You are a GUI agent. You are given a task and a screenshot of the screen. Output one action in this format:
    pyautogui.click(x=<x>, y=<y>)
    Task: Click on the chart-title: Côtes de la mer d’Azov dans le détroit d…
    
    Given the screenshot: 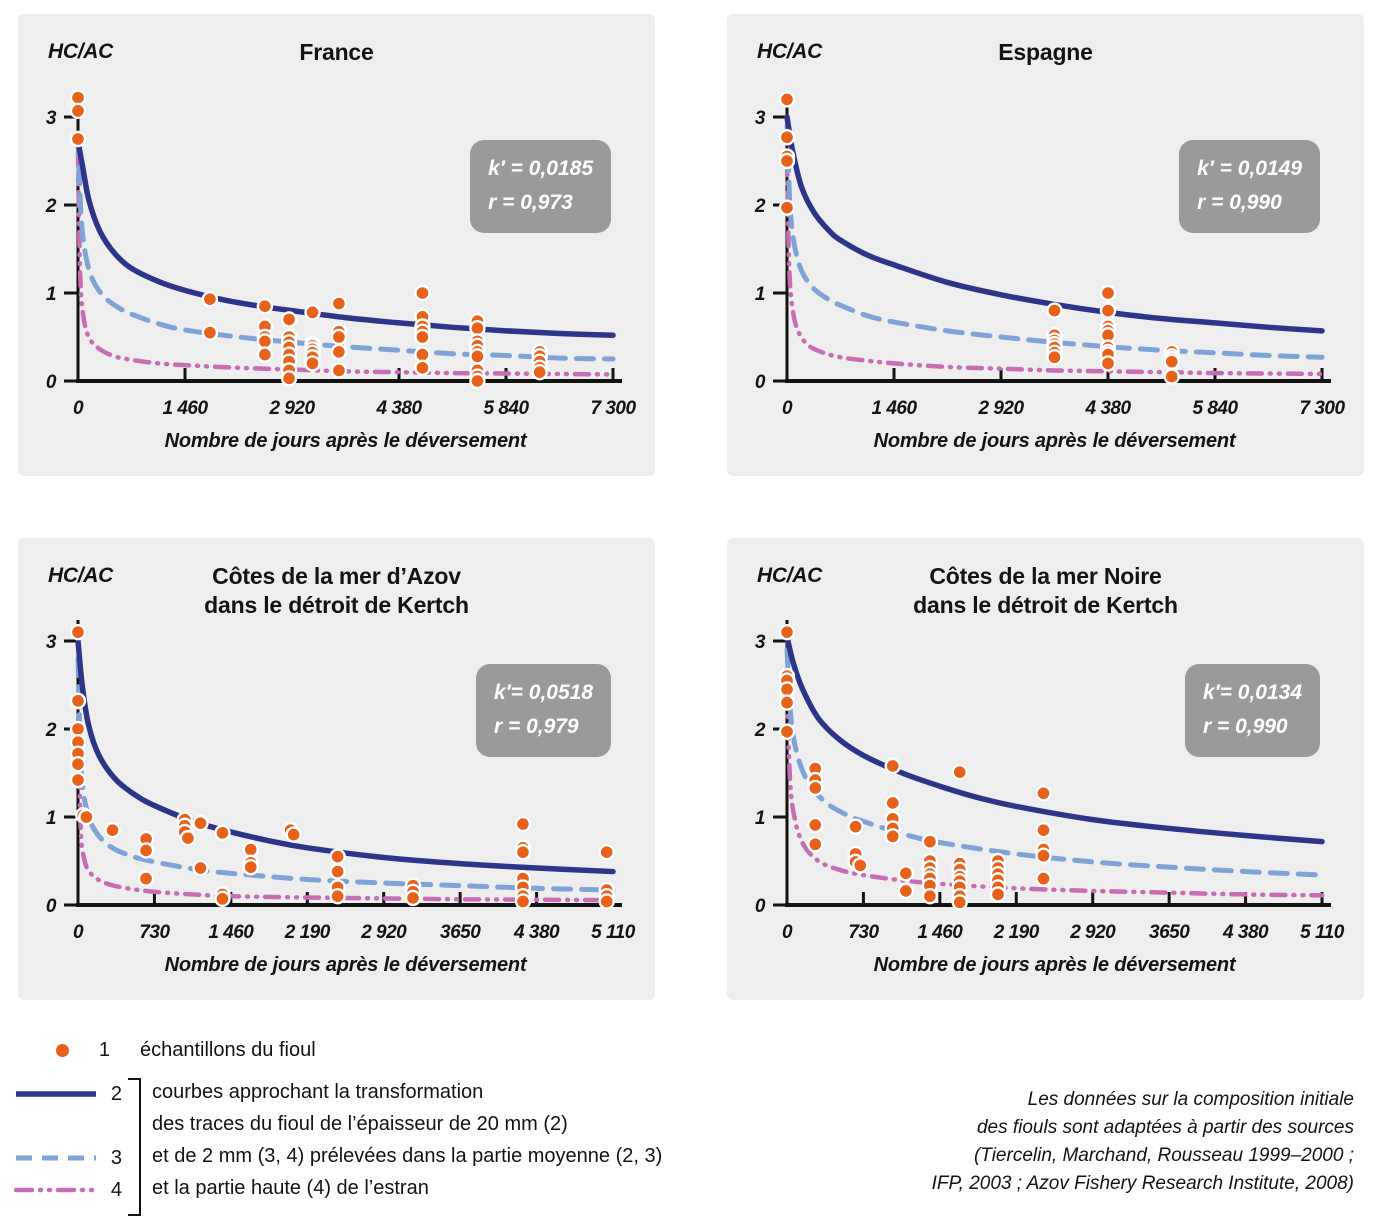 What is the action you would take?
    pyautogui.click(x=336, y=591)
    